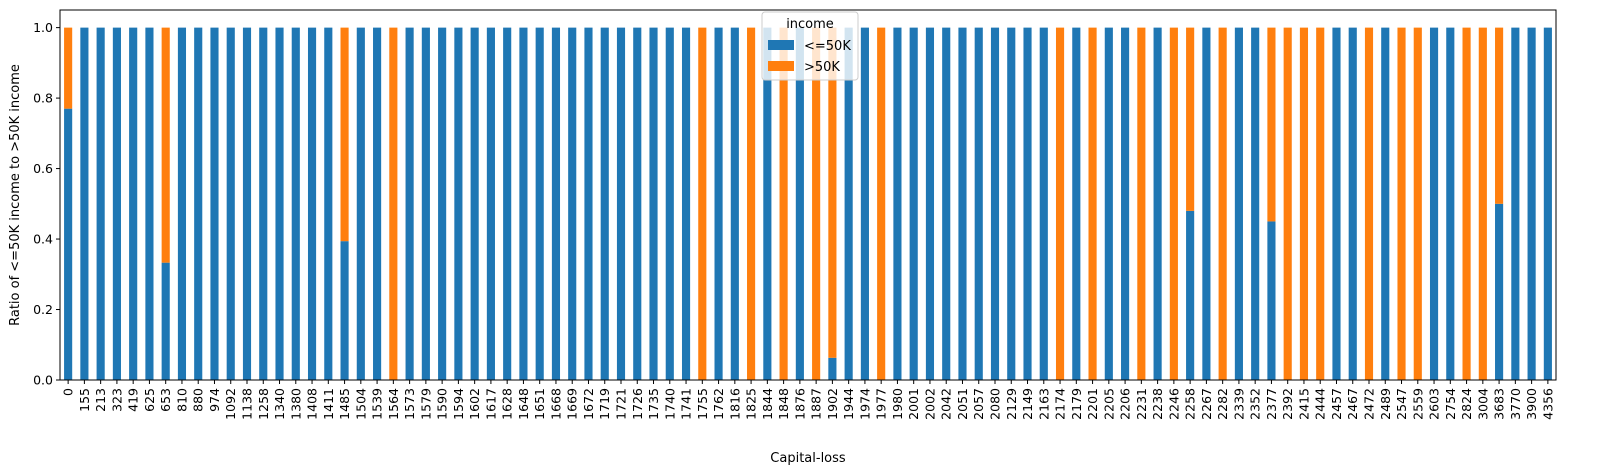 The height and width of the screenshot is (469, 1621). I want to click on y-ticks-group: 0.0 0.2 0.4 0.6 0.8 1.0, so click(46, 204).